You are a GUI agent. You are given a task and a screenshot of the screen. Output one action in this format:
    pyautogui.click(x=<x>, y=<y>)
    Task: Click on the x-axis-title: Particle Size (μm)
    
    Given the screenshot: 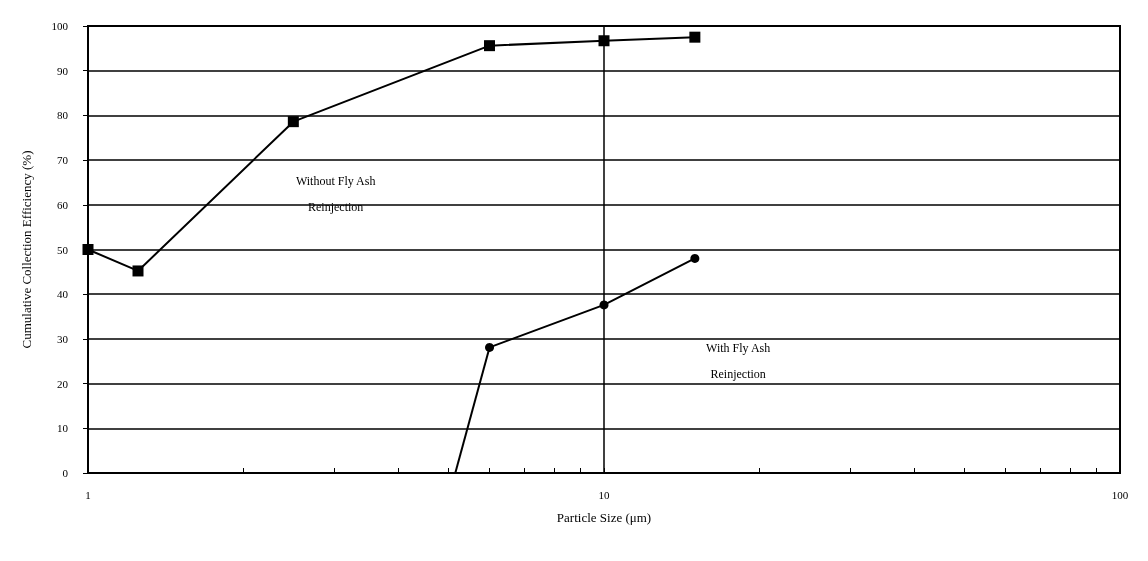 What is the action you would take?
    pyautogui.click(x=604, y=517)
    